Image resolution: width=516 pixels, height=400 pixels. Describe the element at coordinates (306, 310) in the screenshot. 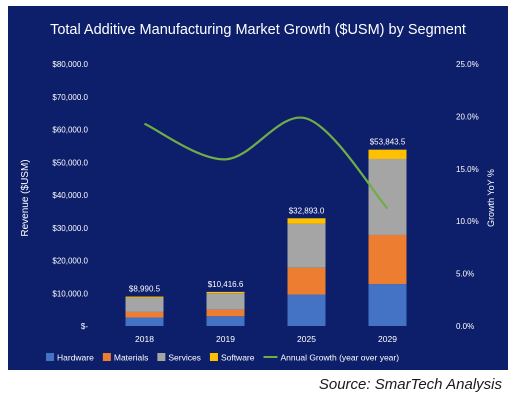

I see `bar-hardware-2025` at that location.